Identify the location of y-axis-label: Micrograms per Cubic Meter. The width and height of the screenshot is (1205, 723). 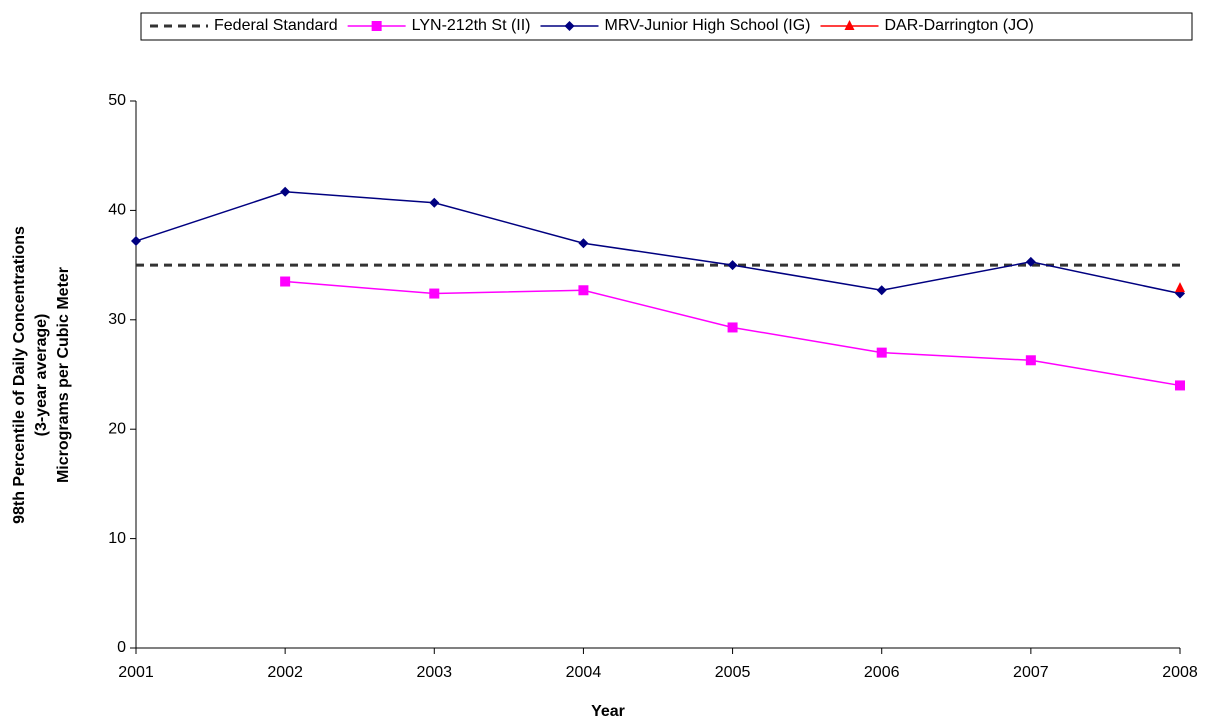
(63, 375).